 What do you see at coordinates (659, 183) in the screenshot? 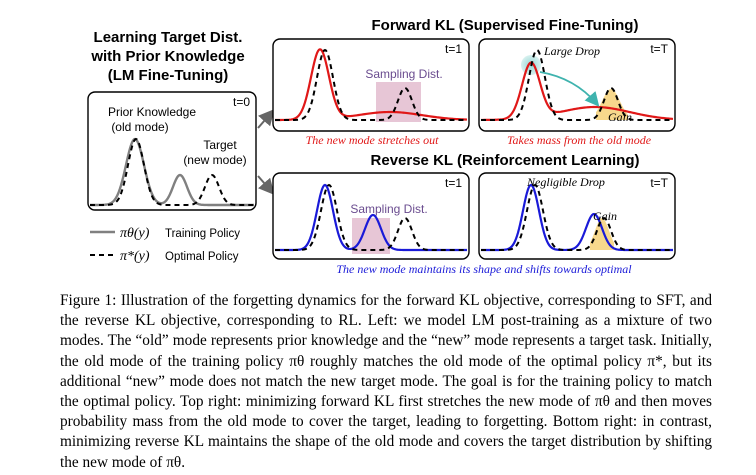
I see `panel-reverse-tT-time: t=T` at bounding box center [659, 183].